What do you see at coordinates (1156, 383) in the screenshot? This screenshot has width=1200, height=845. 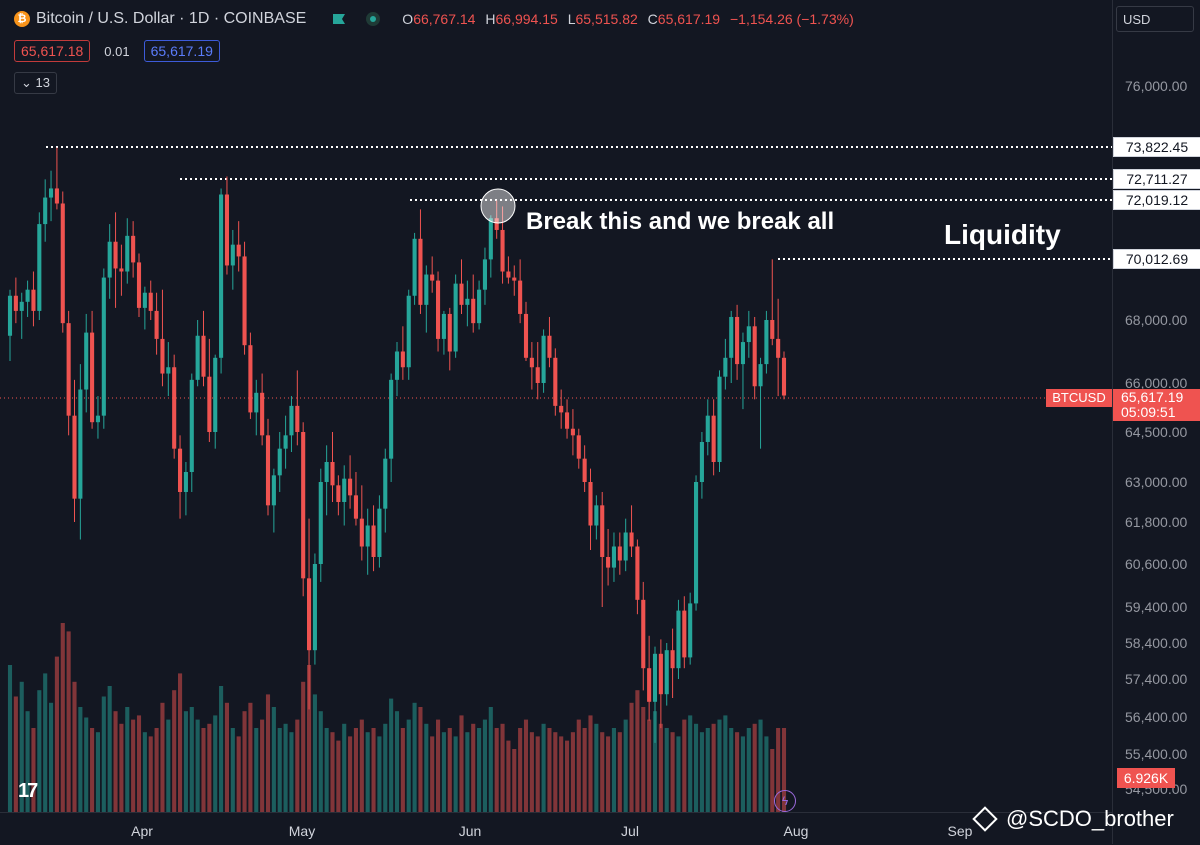 I see `price-tick: 66,000.00` at bounding box center [1156, 383].